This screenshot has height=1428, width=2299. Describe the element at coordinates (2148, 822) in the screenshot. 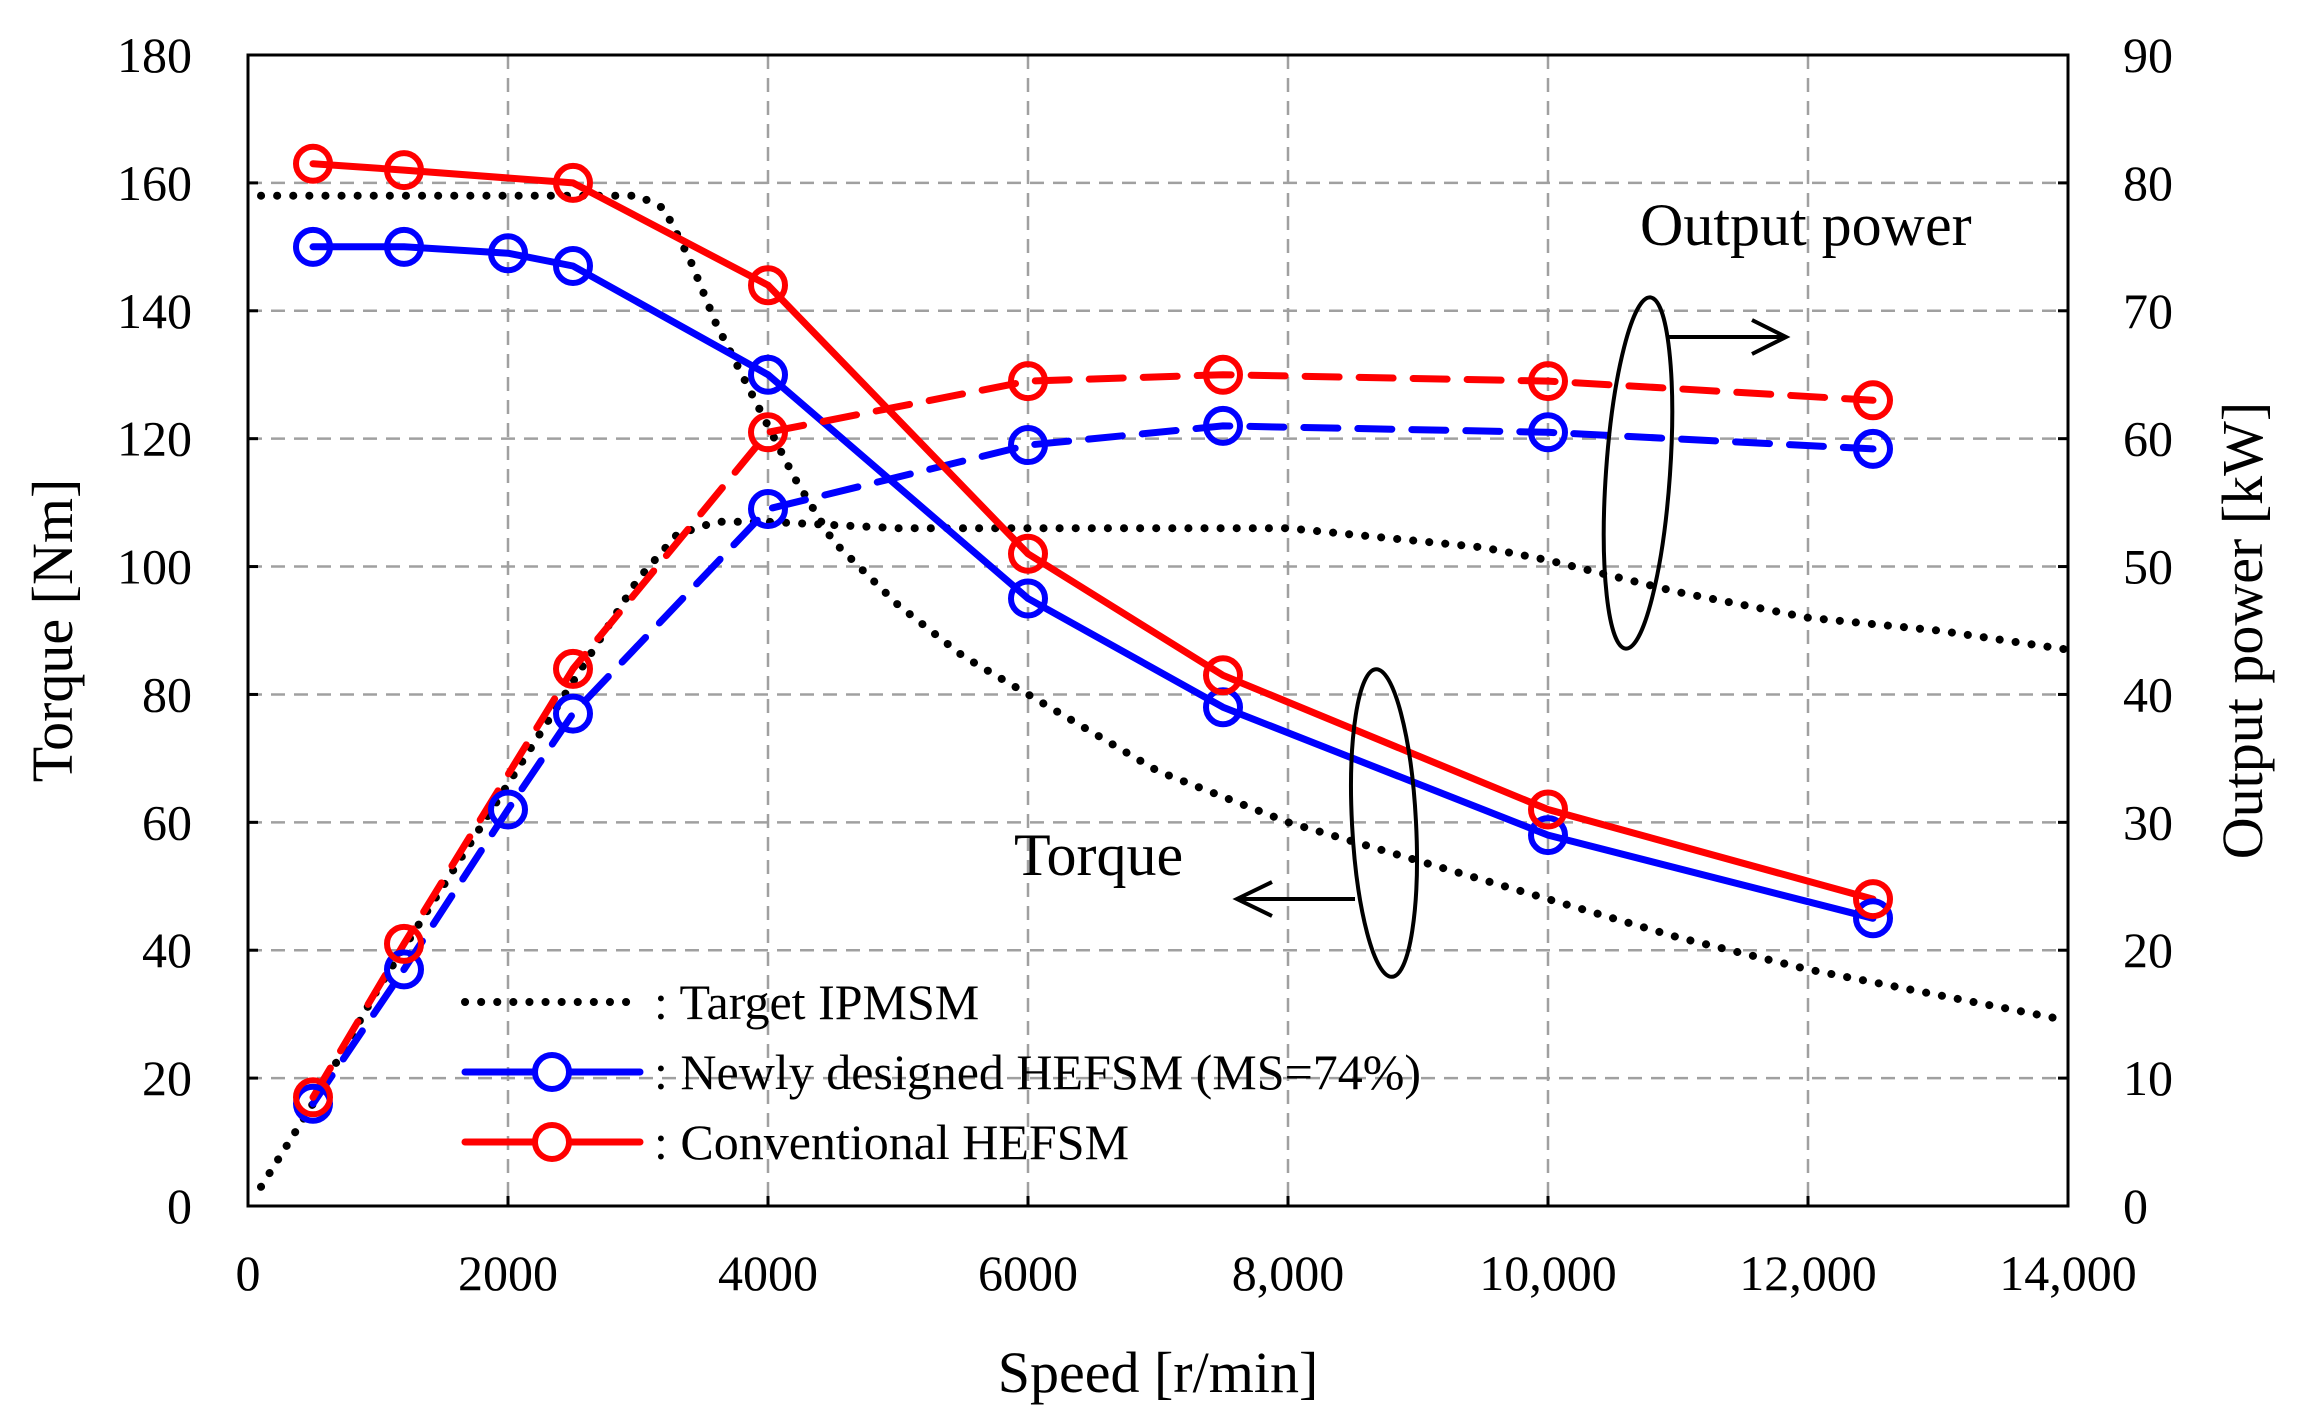

I see `y-right-tick-label: 30` at that location.